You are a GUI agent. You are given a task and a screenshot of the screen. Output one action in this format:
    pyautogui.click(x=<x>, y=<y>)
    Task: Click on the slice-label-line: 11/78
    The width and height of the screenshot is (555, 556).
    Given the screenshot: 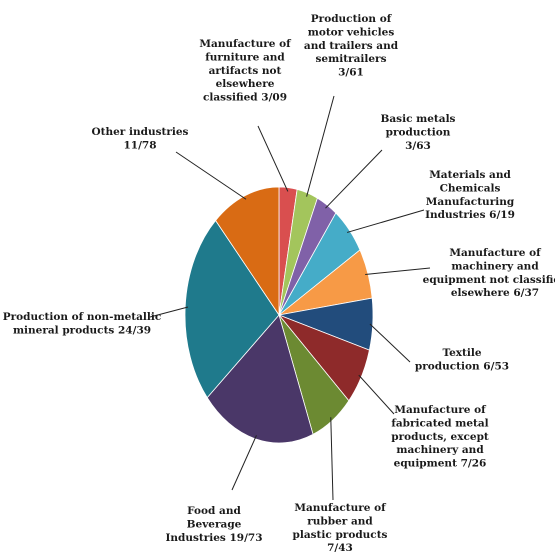 What is the action you would take?
    pyautogui.click(x=139, y=145)
    